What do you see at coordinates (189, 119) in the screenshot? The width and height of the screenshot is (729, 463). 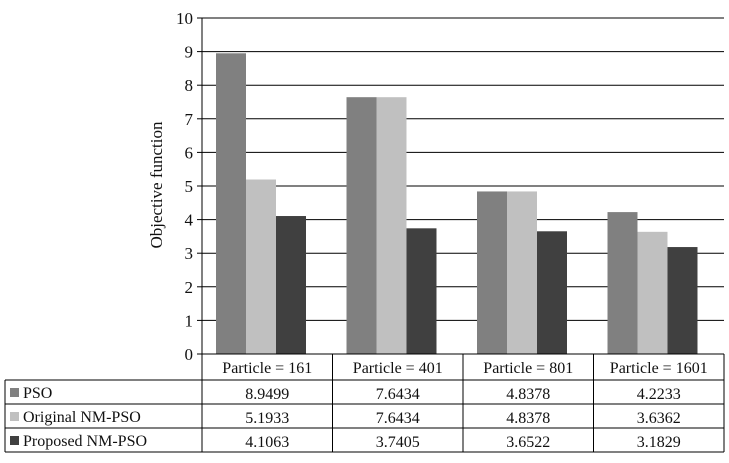 I see `y-tick-label: 7` at bounding box center [189, 119].